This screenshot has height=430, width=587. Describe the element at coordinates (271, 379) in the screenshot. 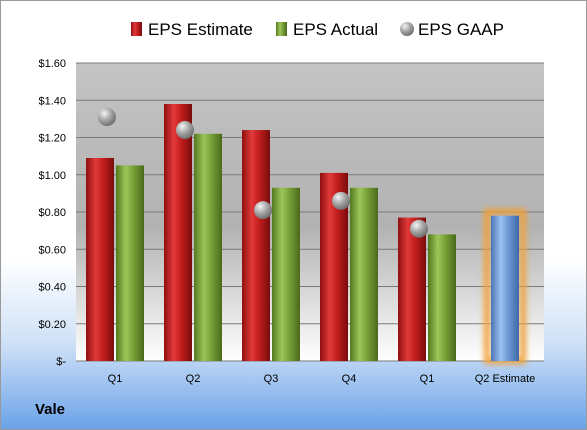

I see `x-tick-label: Q3` at that location.